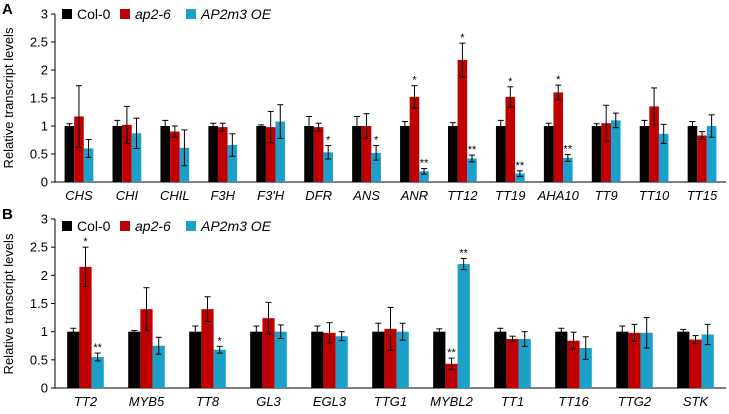 The width and height of the screenshot is (729, 414). I want to click on panel-label: B, so click(7, 214).